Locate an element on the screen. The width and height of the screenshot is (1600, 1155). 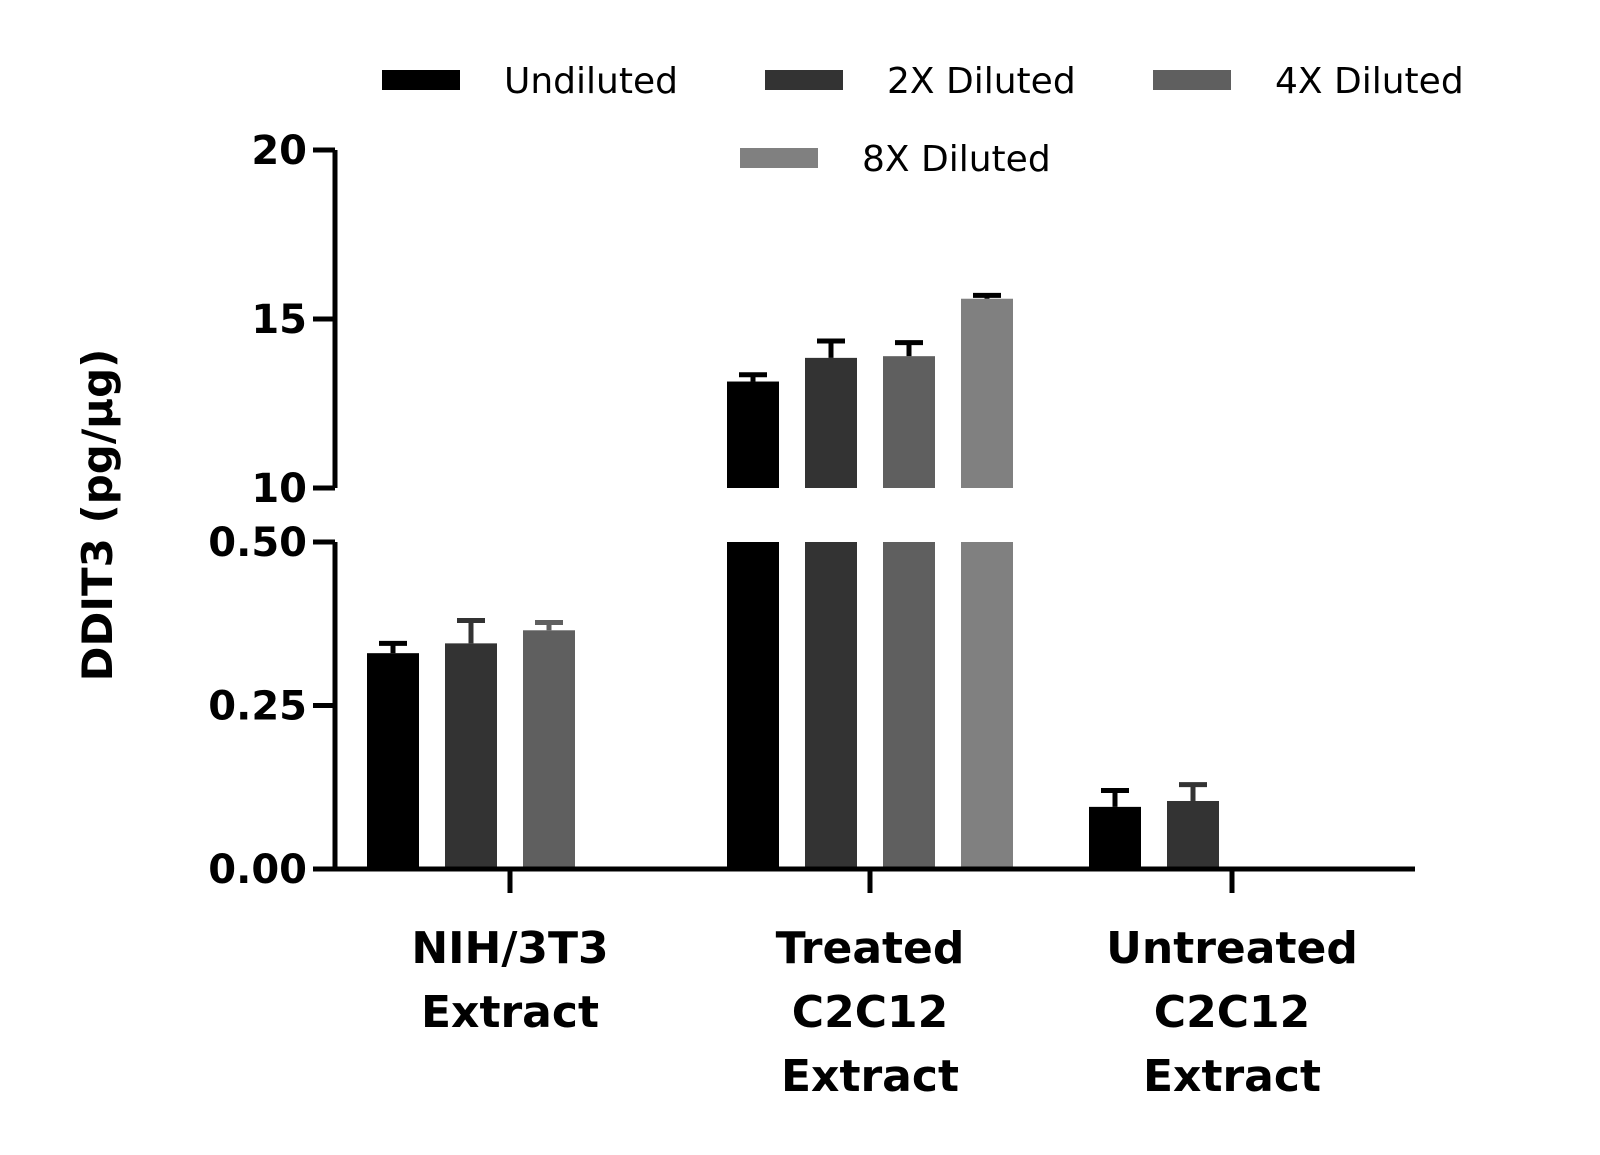
y-tick-label: 20 is located at coordinates (279, 151).